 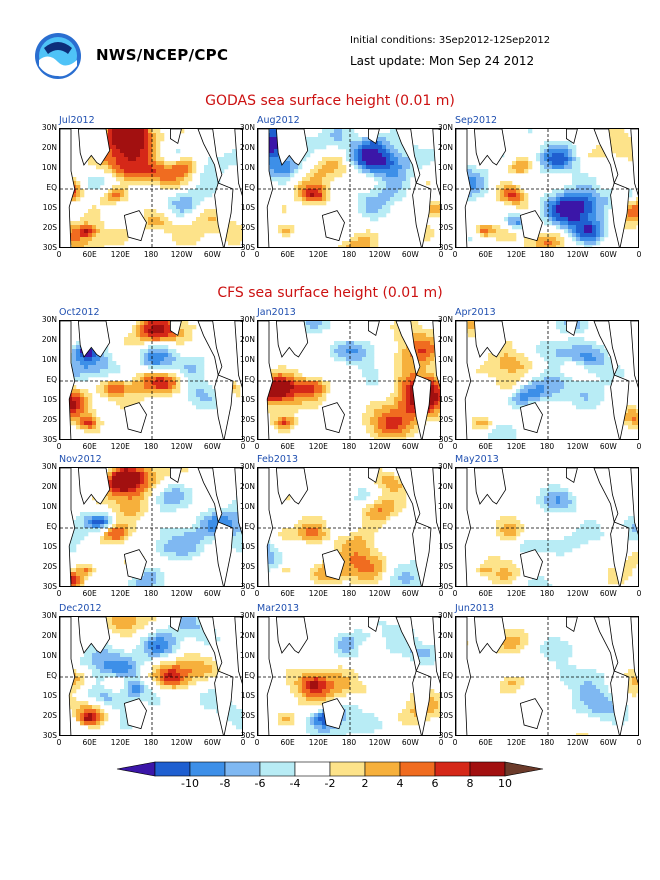 What do you see at coordinates (505, 783) in the screenshot?
I see `colorbar-tick-label: 10` at bounding box center [505, 783].